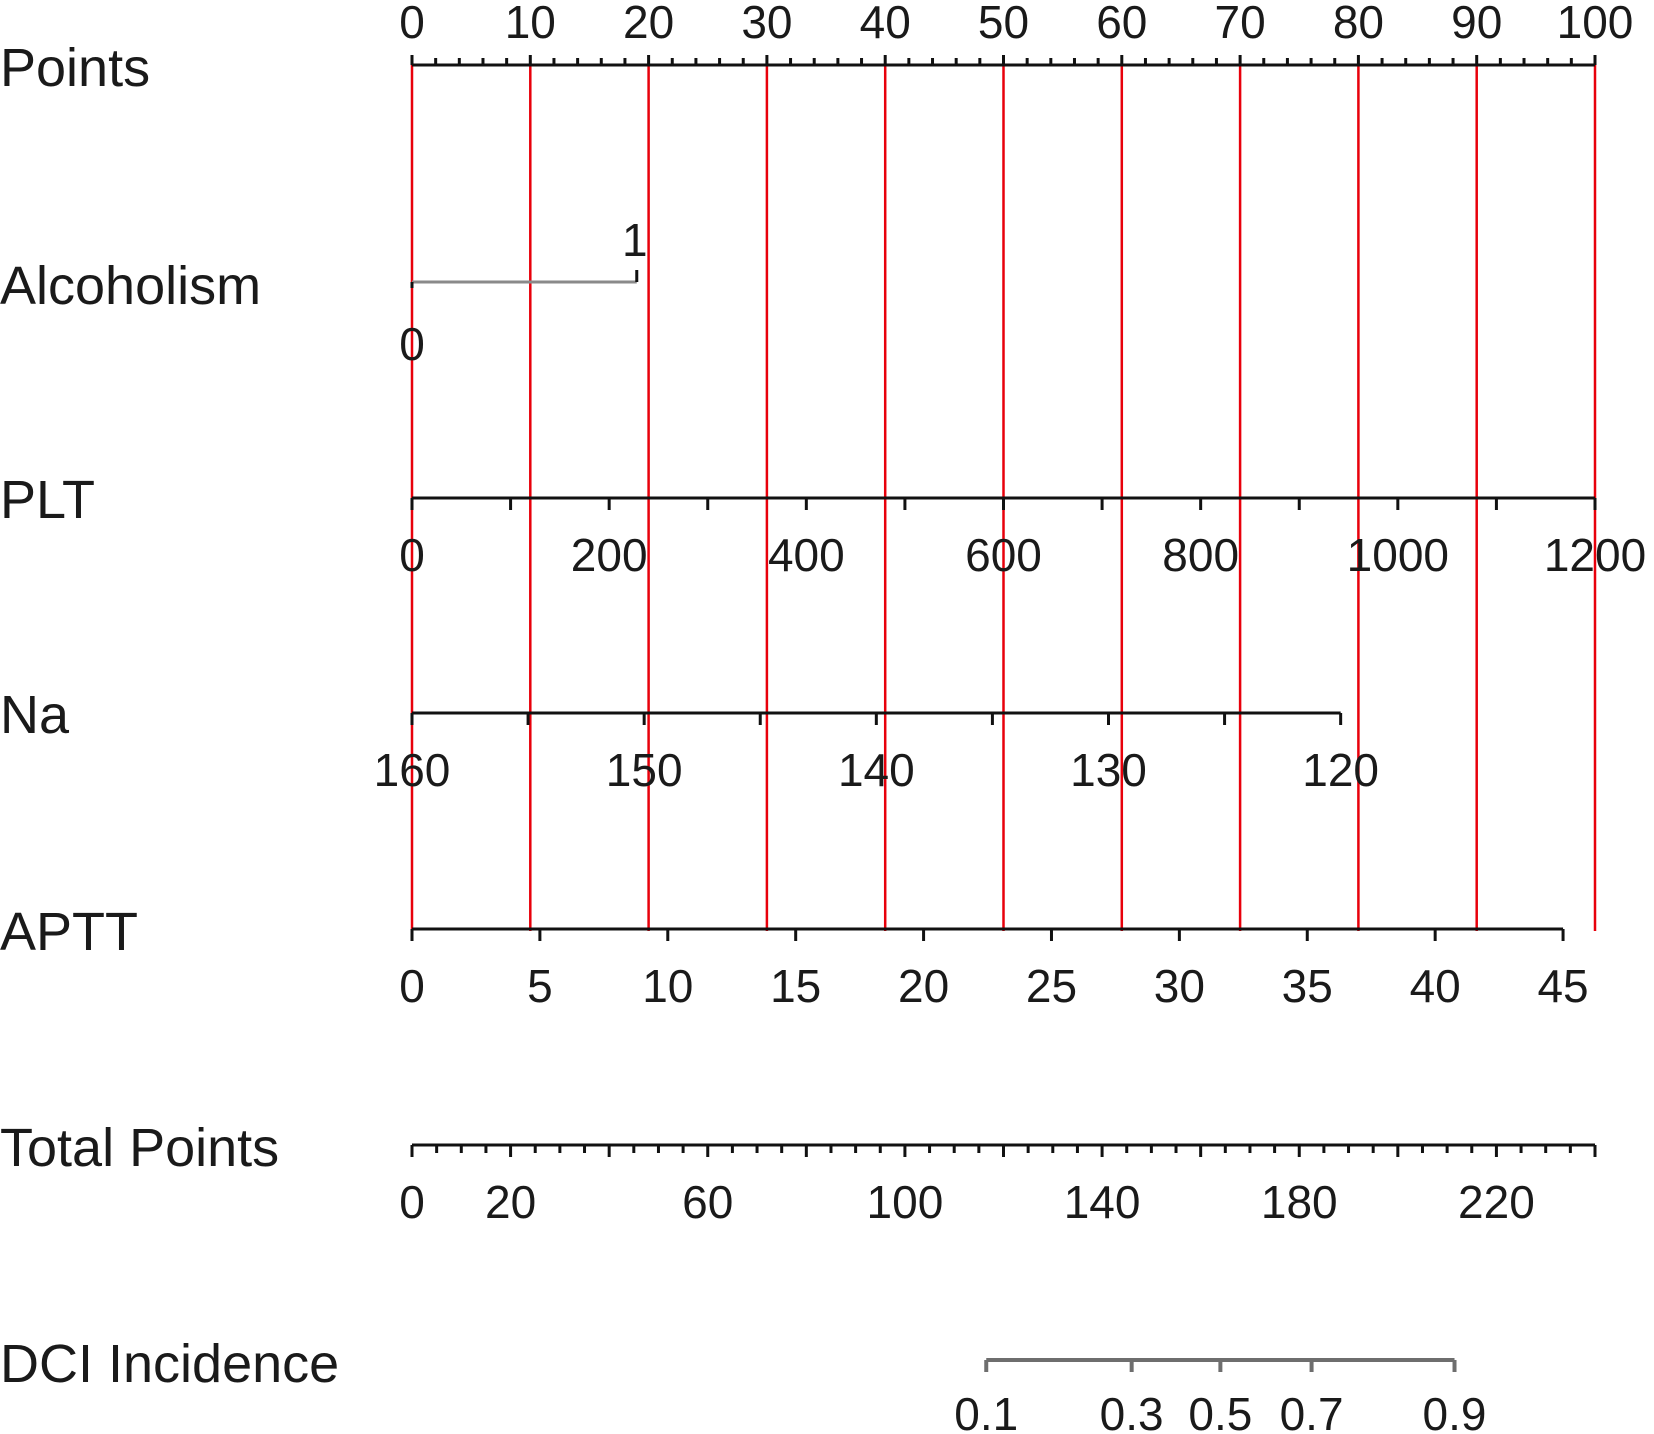 The image size is (1654, 1434). I want to click on aptt-tick-label: 40, so click(1435, 986).